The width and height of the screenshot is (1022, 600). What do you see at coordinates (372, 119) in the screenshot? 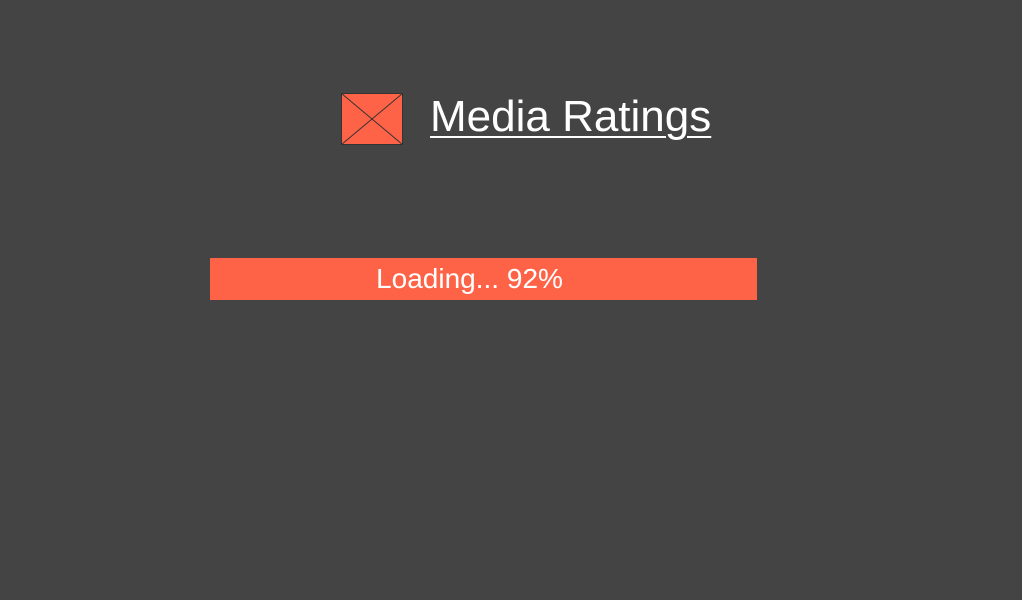
I see `image-placeholder-icon` at bounding box center [372, 119].